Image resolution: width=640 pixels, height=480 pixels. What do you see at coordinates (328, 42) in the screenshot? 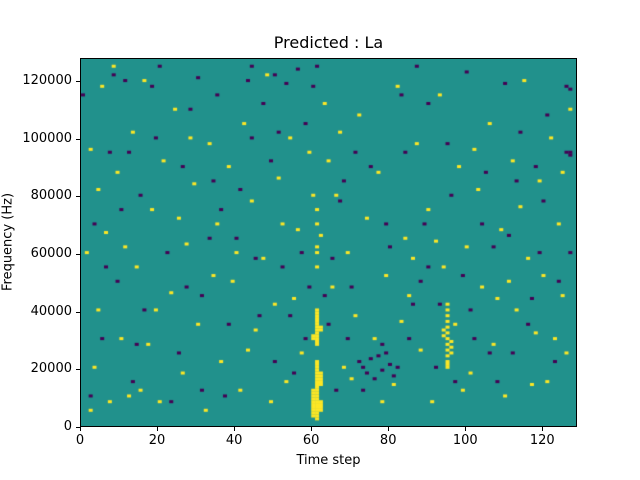
I see `chart-title: Predicted : La` at bounding box center [328, 42].